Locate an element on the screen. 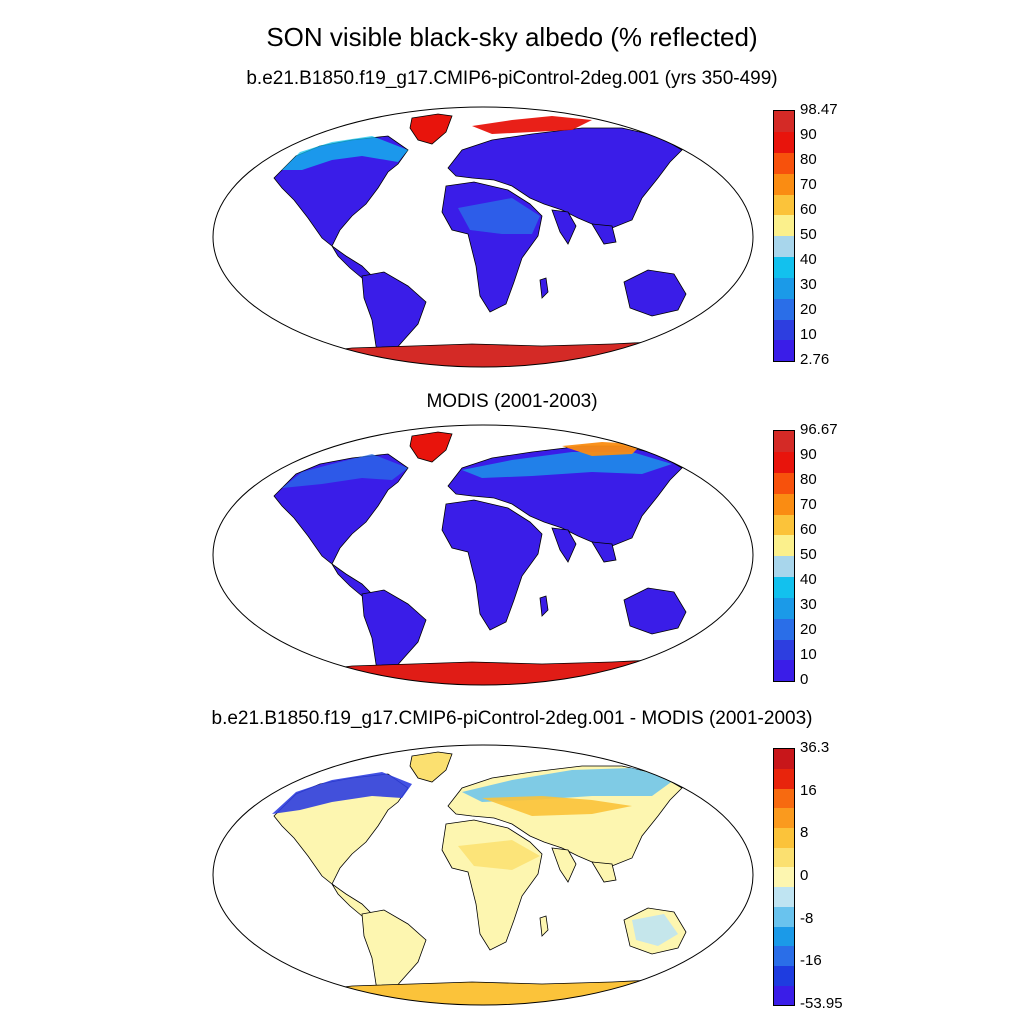  colorbar-label: 20 is located at coordinates (808, 309).